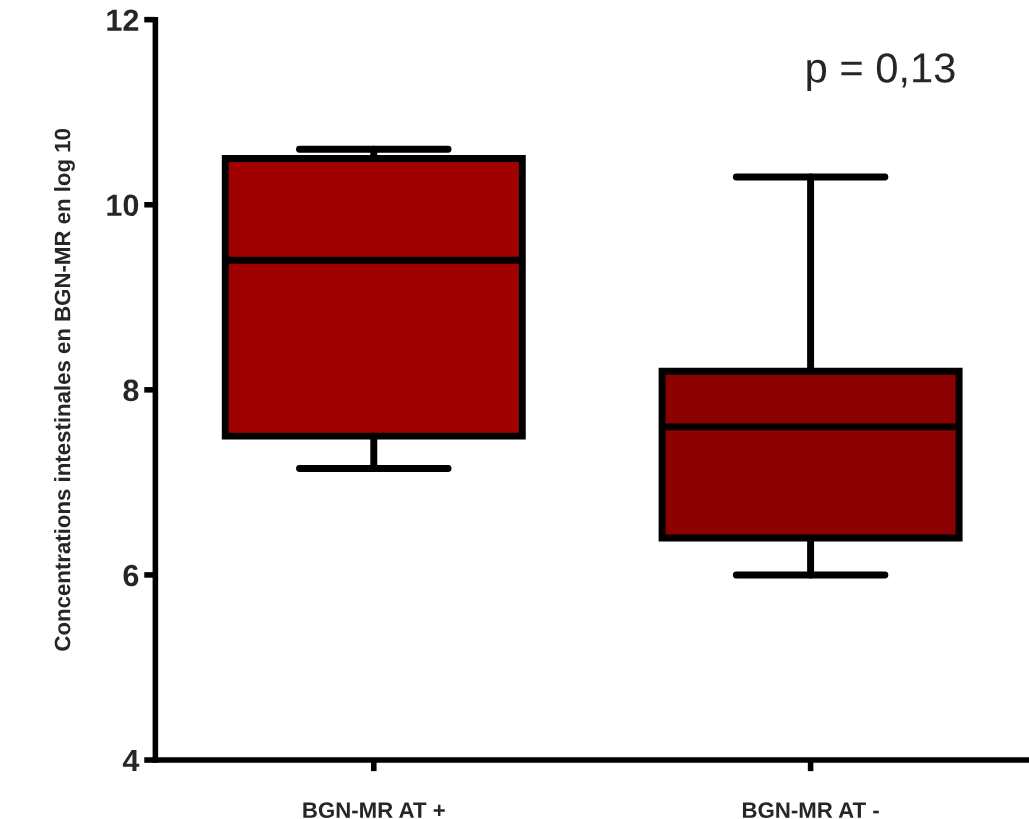 Image resolution: width=1029 pixels, height=819 pixels. I want to click on x-tick-label: BGN-MR AT -, so click(810, 810).